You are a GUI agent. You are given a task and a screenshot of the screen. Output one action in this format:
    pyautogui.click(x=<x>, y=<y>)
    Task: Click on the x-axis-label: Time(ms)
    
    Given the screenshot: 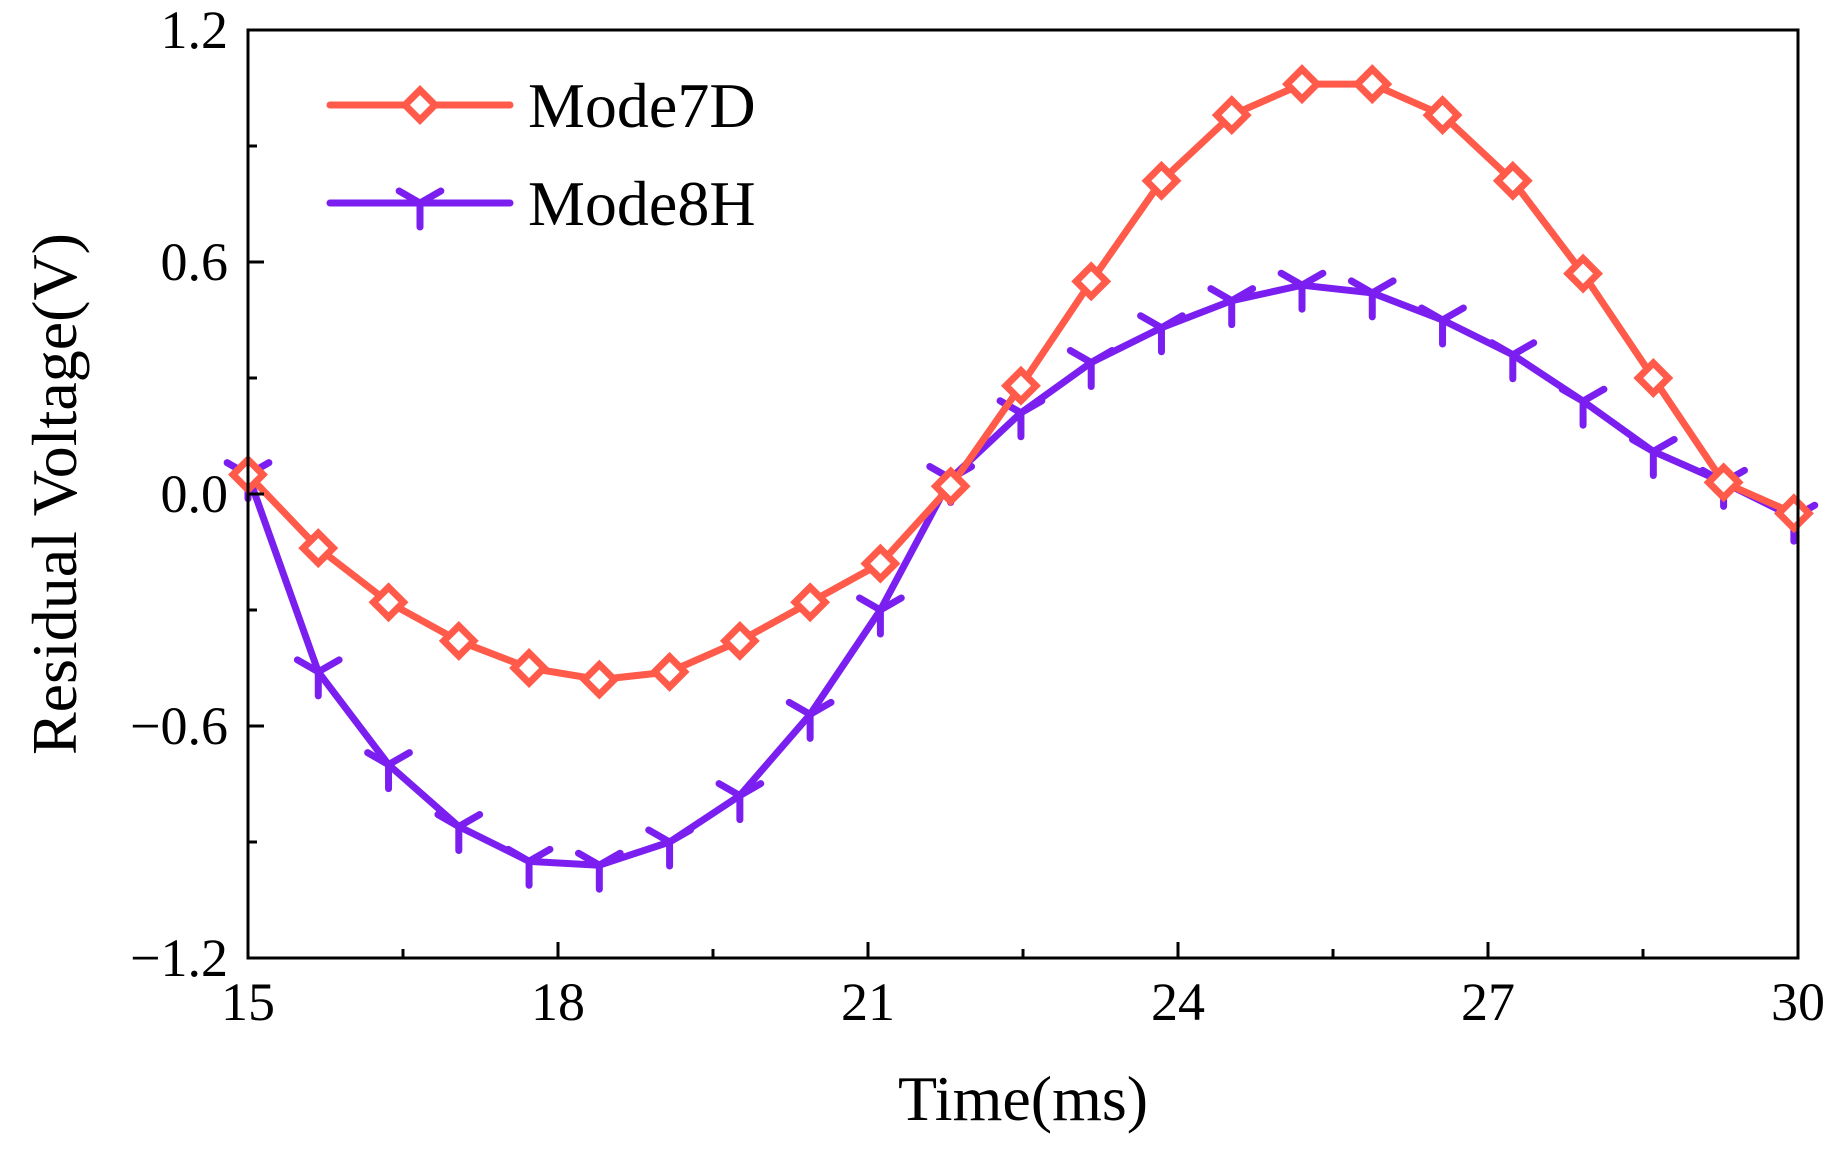 What is the action you would take?
    pyautogui.click(x=1023, y=1098)
    